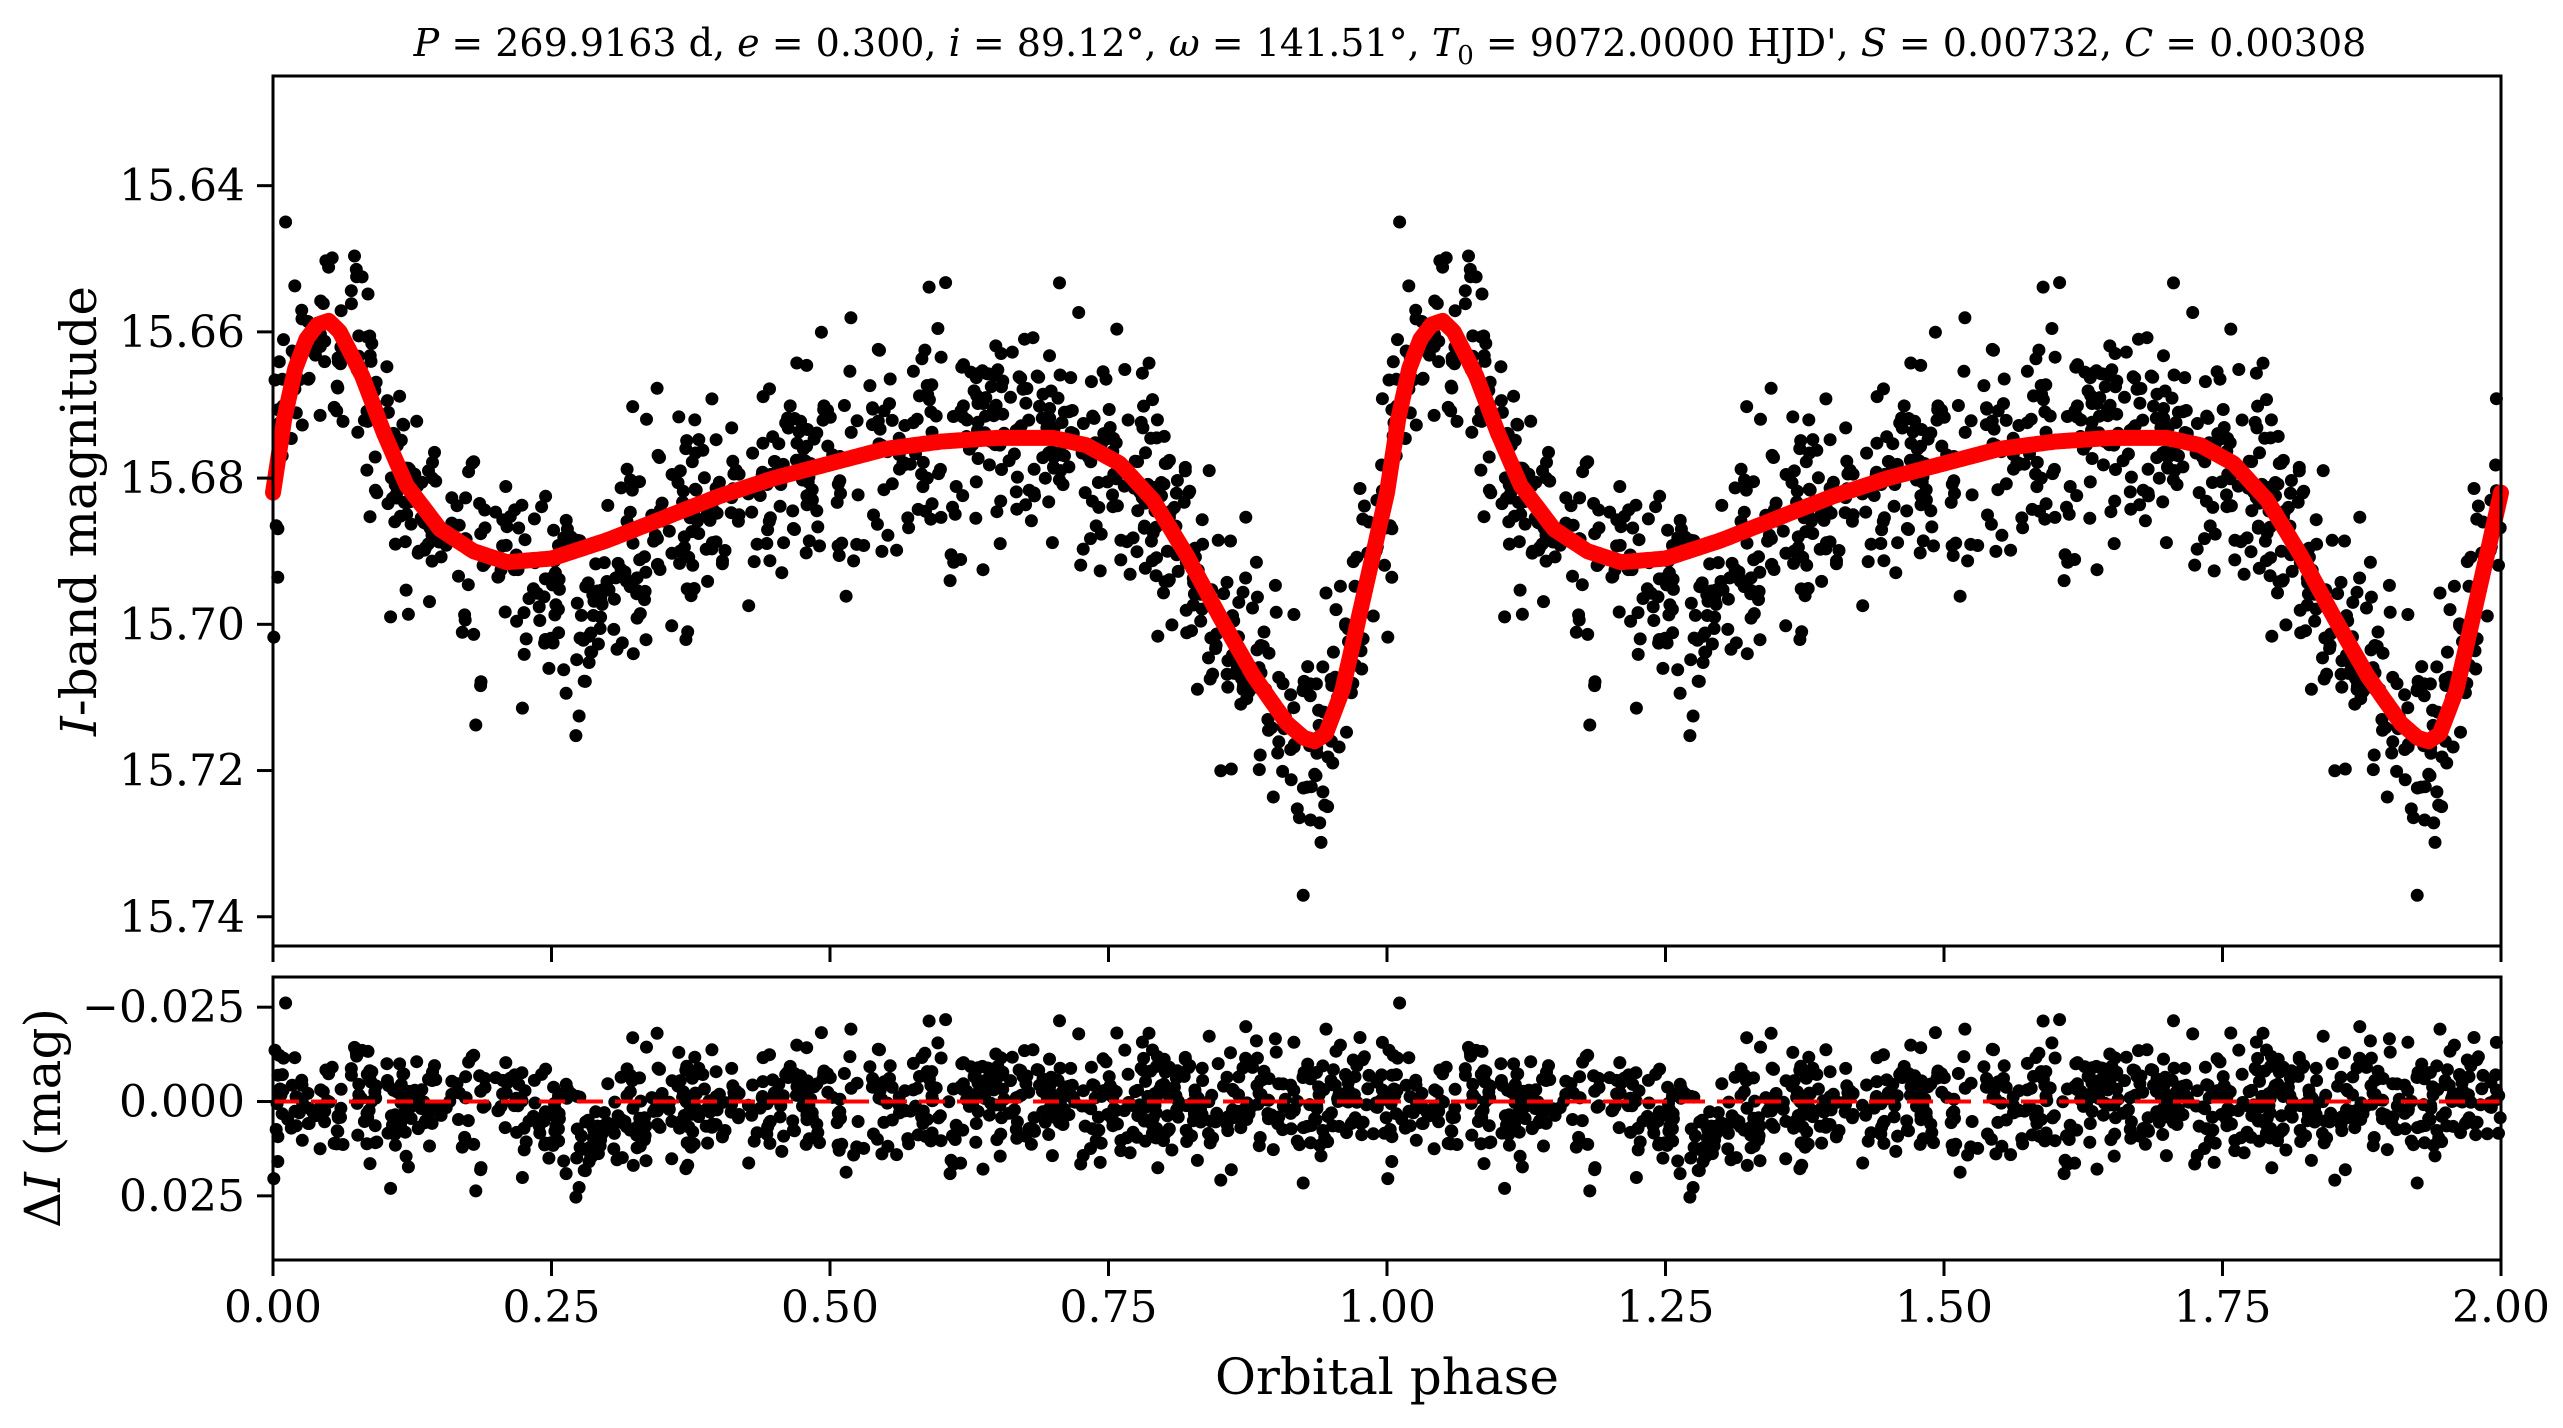  I want to click on residuals-x-ticks: 0.00 0.25 0.50 0.75 1.00 1.25 1.50 1.75 2.00, so click(1387, 1296).